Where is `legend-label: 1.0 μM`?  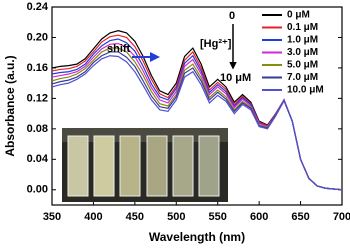
legend-label: 1.0 μM is located at coordinates (302, 40).